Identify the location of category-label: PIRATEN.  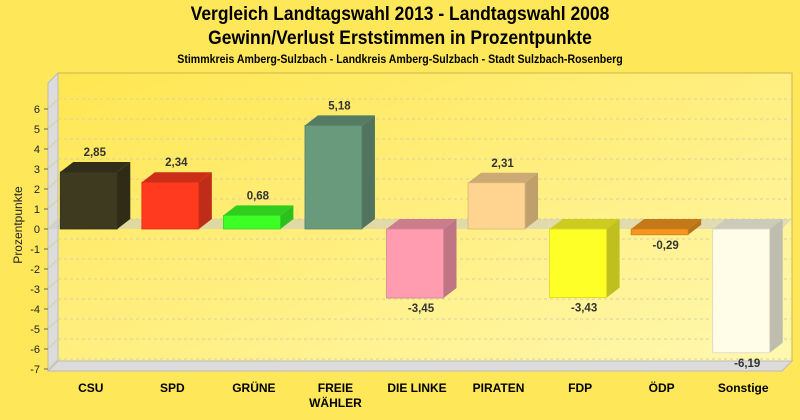
(499, 388).